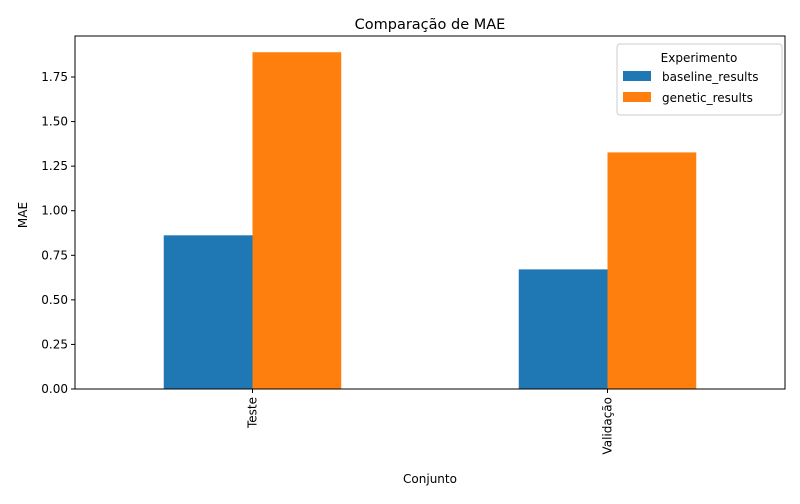 This screenshot has height=504, width=800. I want to click on y-tick-label: 0.25, so click(54, 344).